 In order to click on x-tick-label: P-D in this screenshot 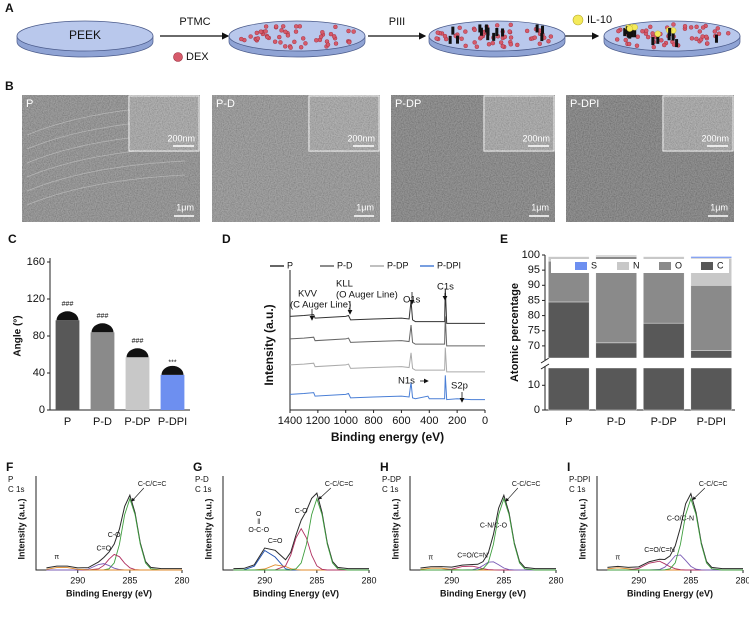, I will do `click(616, 422)`.